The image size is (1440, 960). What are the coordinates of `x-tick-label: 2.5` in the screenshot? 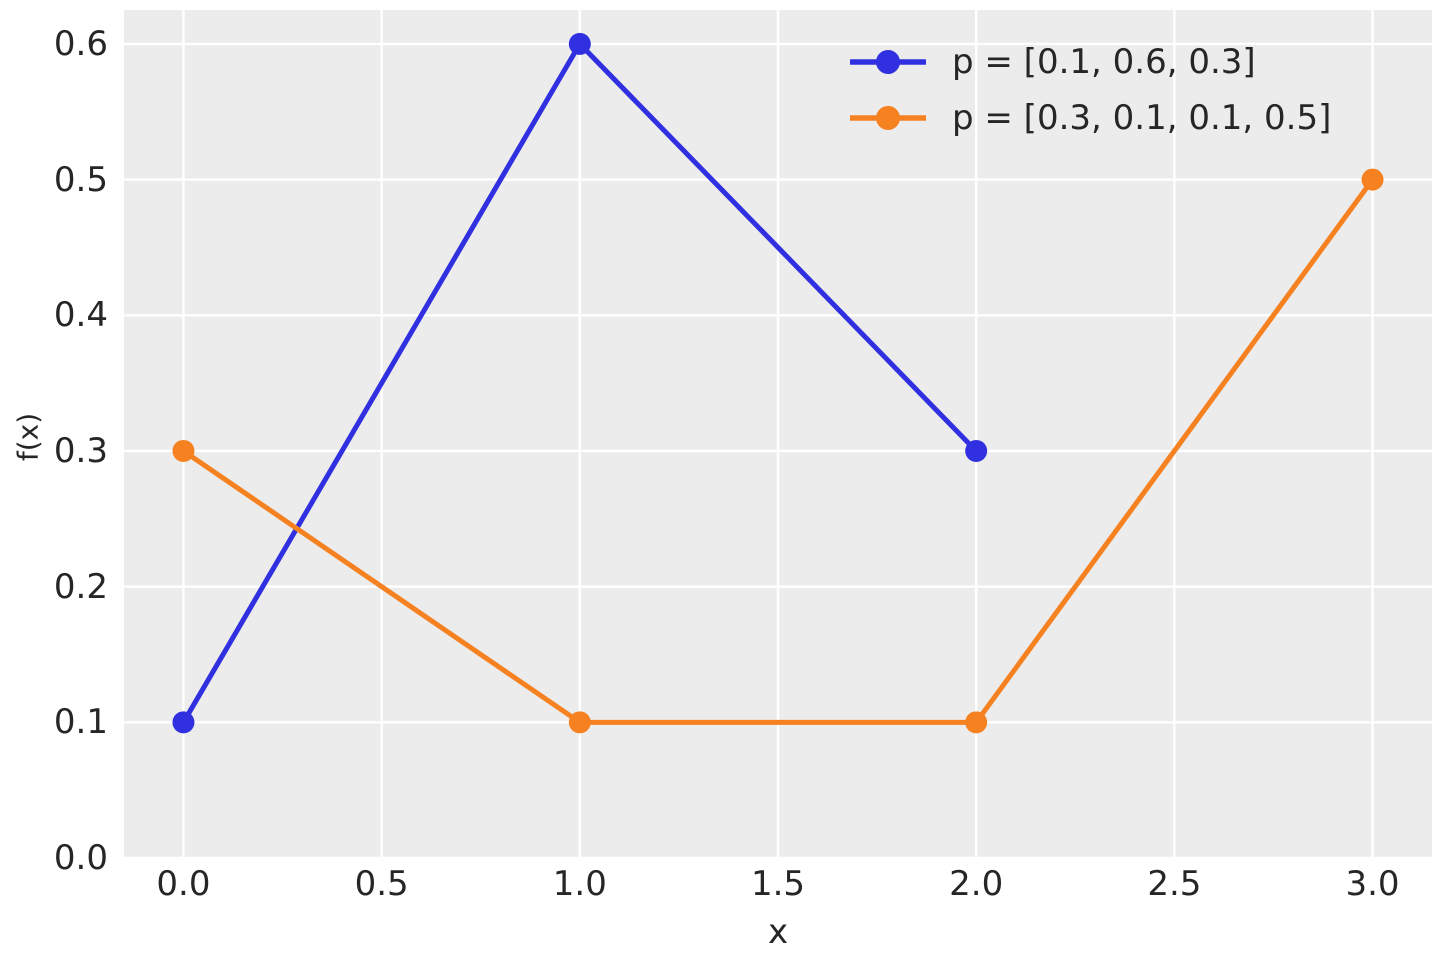 It's located at (1174, 884).